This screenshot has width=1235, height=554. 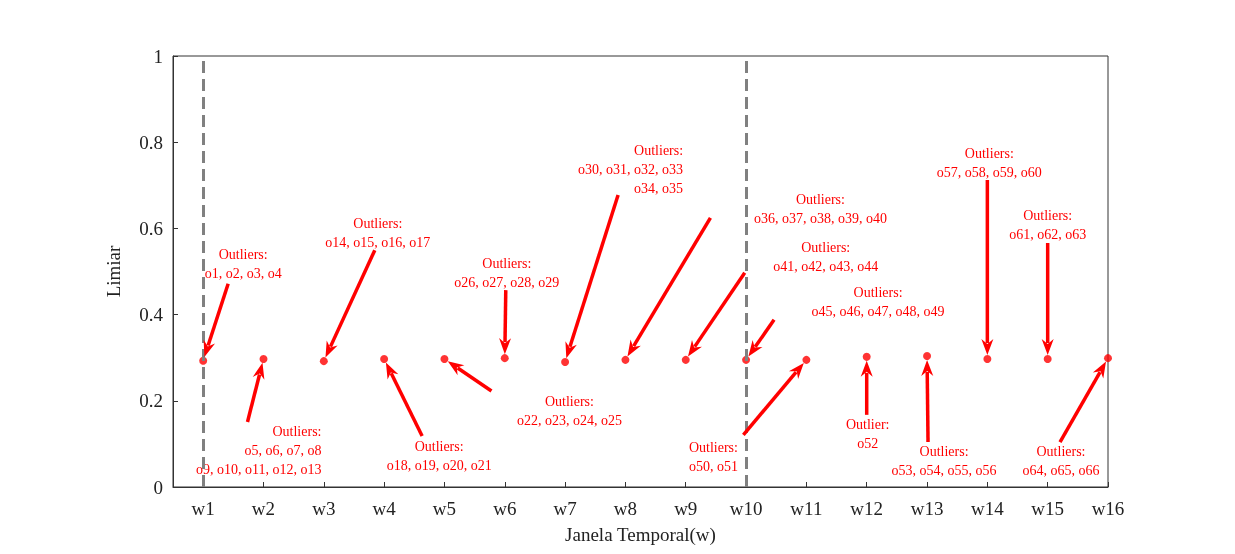 I want to click on annotation: Outliers: o41, o42, o43, o44, so click(x=826, y=256).